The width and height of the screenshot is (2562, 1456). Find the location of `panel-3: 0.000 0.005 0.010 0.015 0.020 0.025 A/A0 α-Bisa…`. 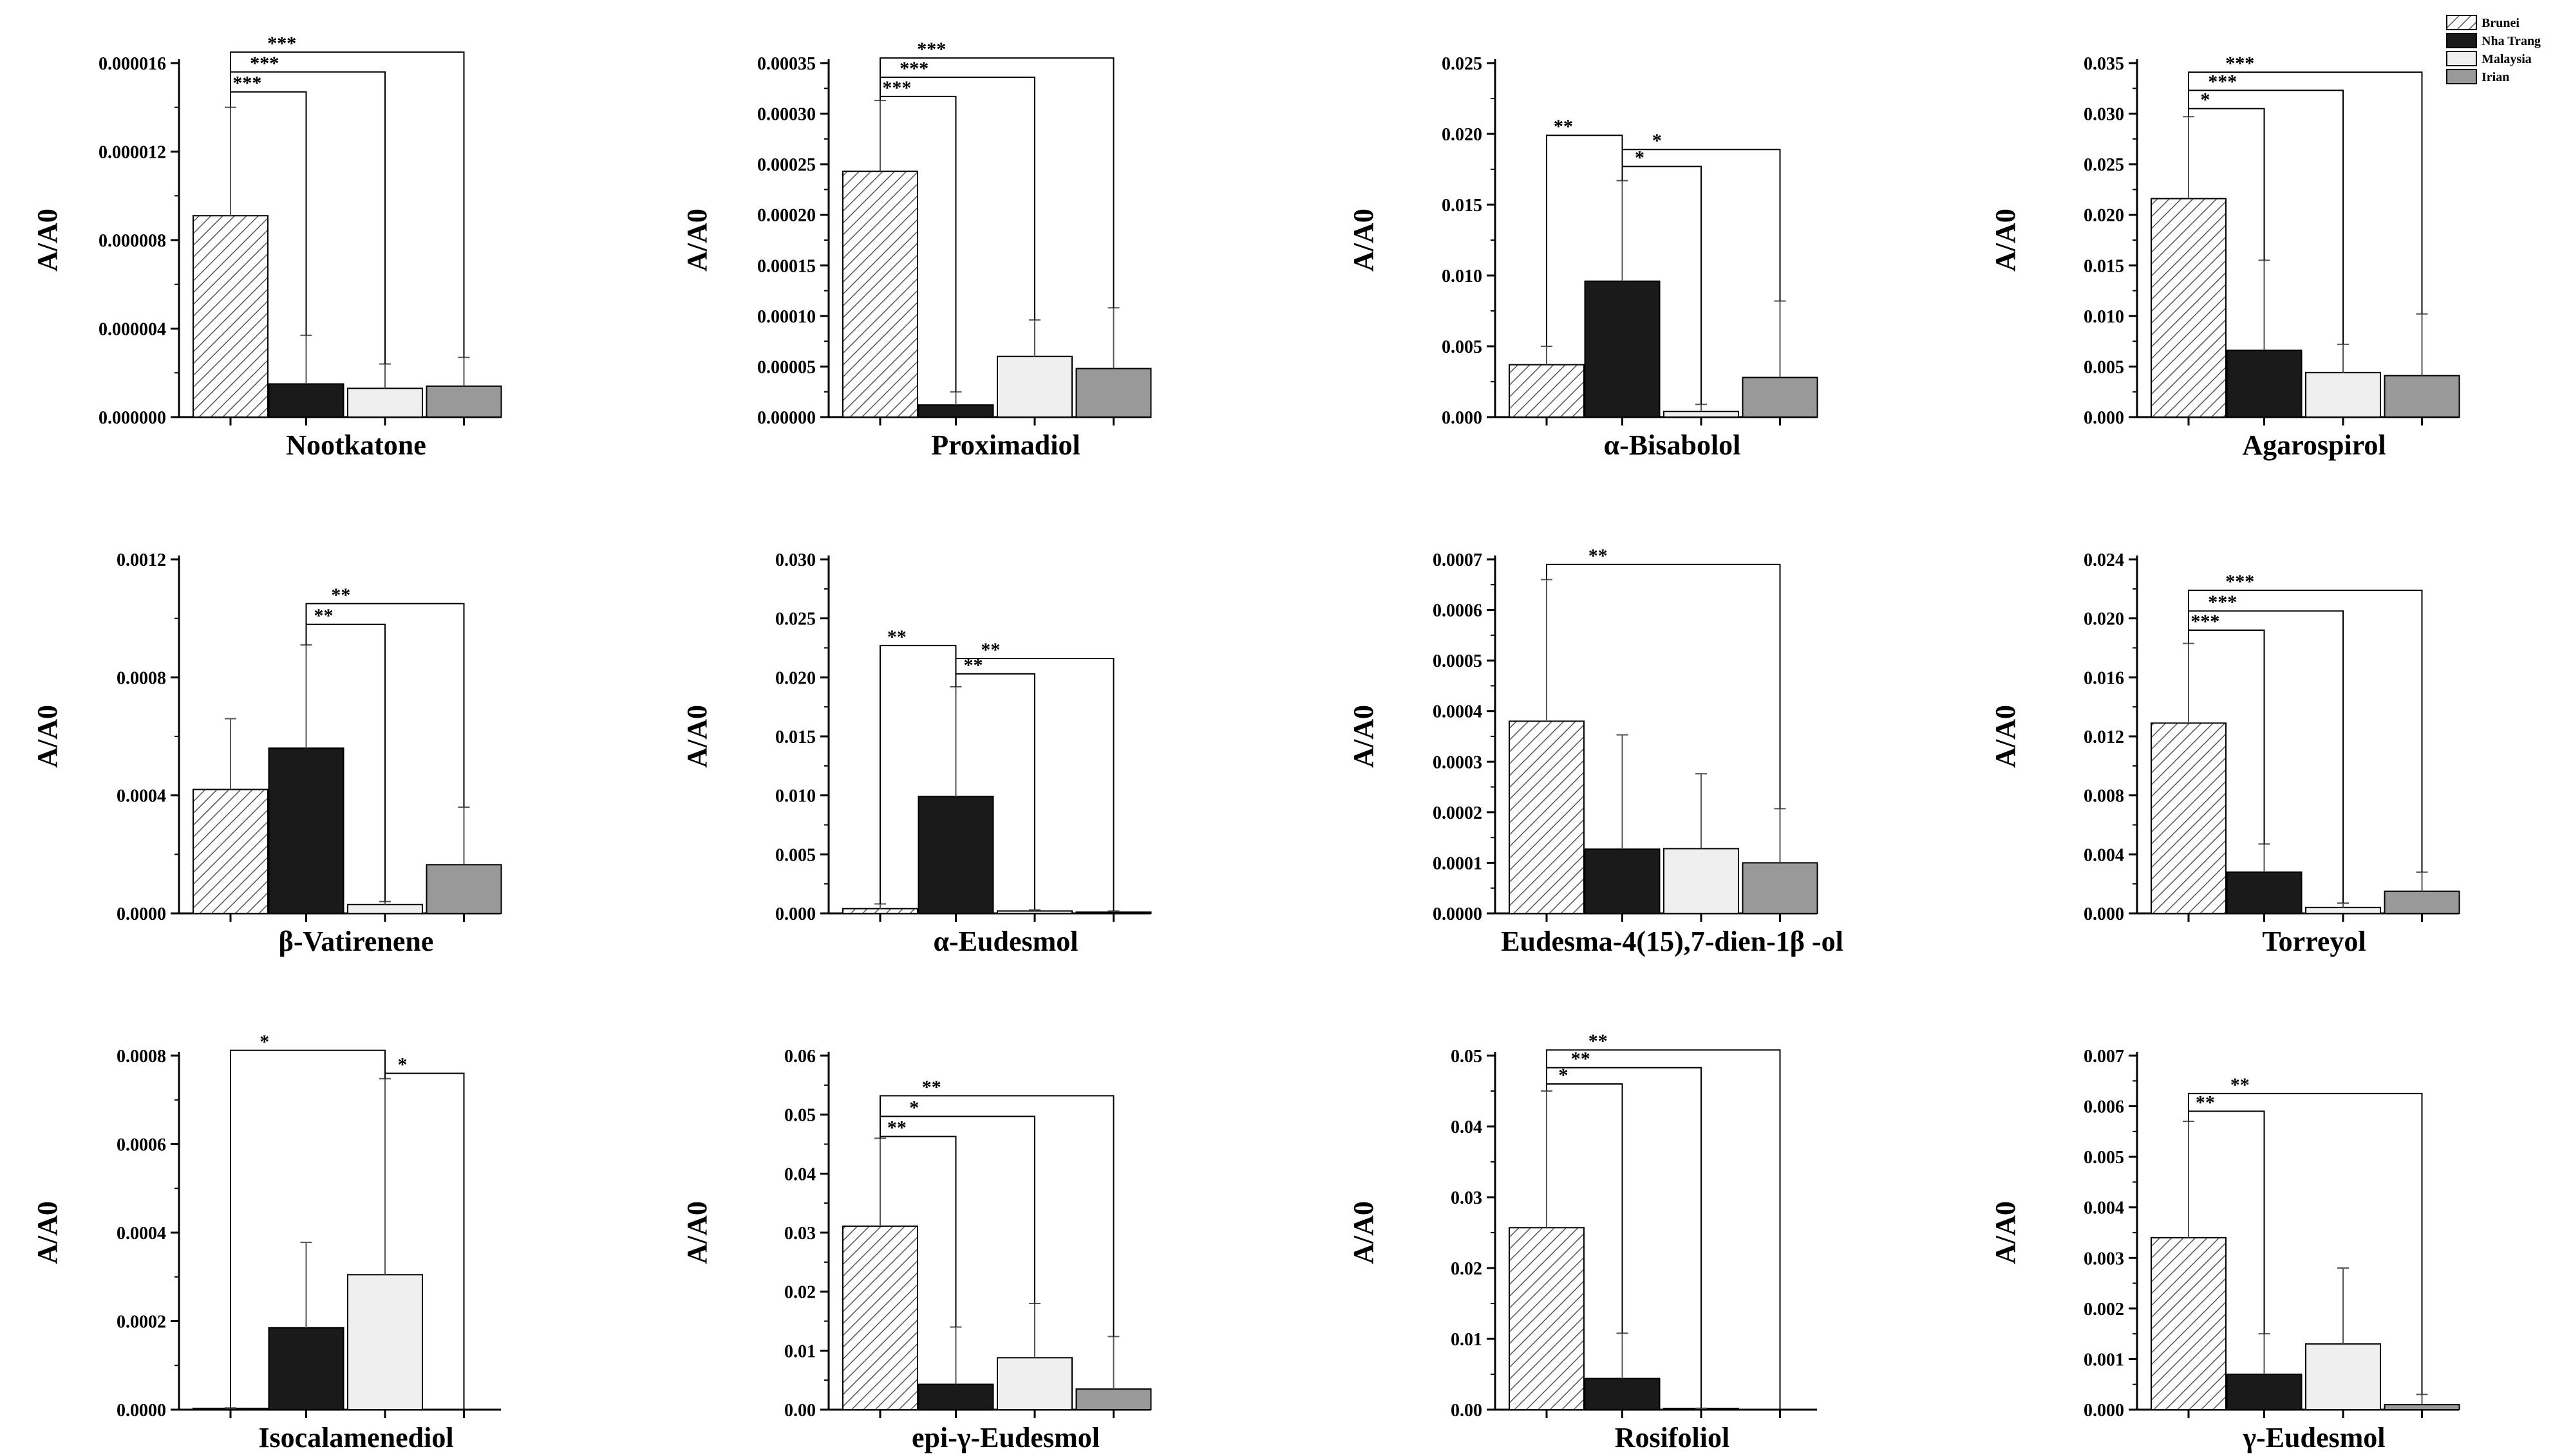

panel-3: 0.000 0.005 0.010 0.015 0.020 0.025 A/A0 α-Bisa… is located at coordinates (1583, 257).